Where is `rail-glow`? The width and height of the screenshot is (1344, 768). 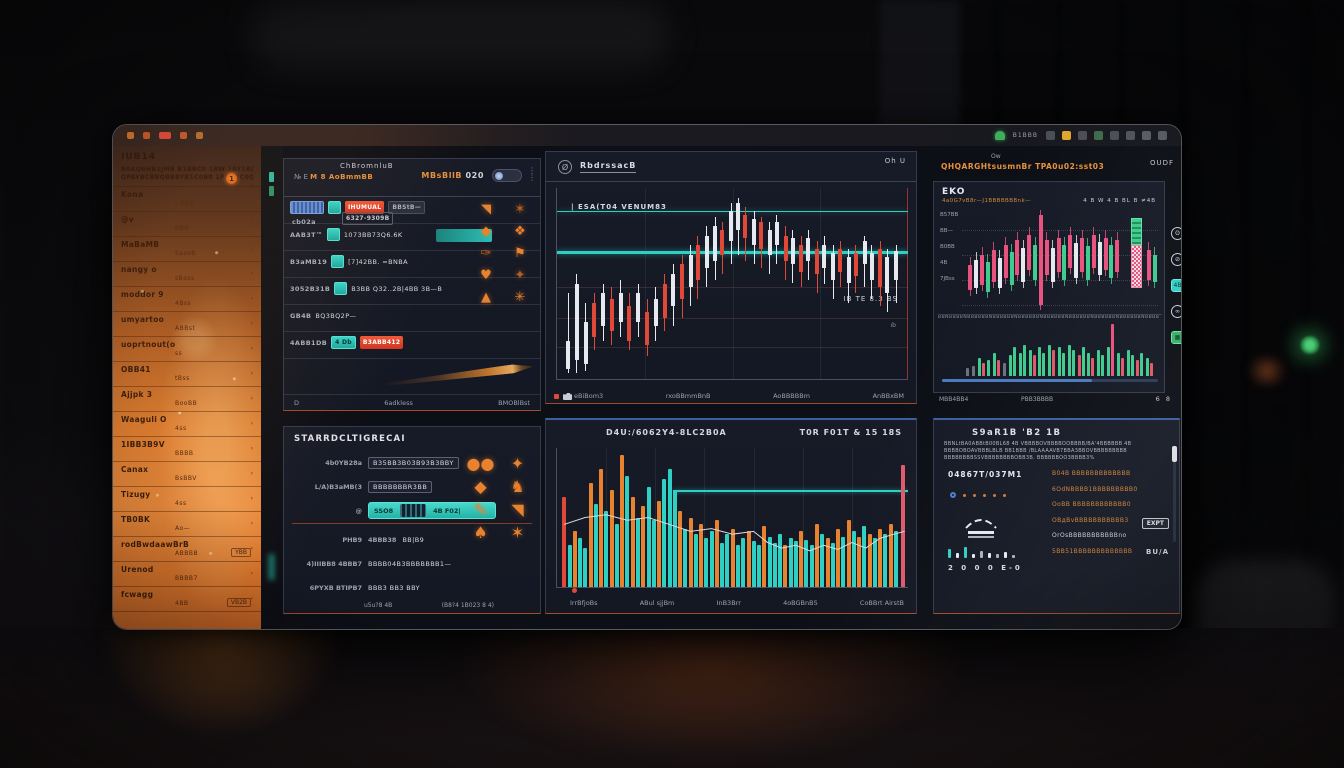
rail-glow is located at coordinates (271, 567).